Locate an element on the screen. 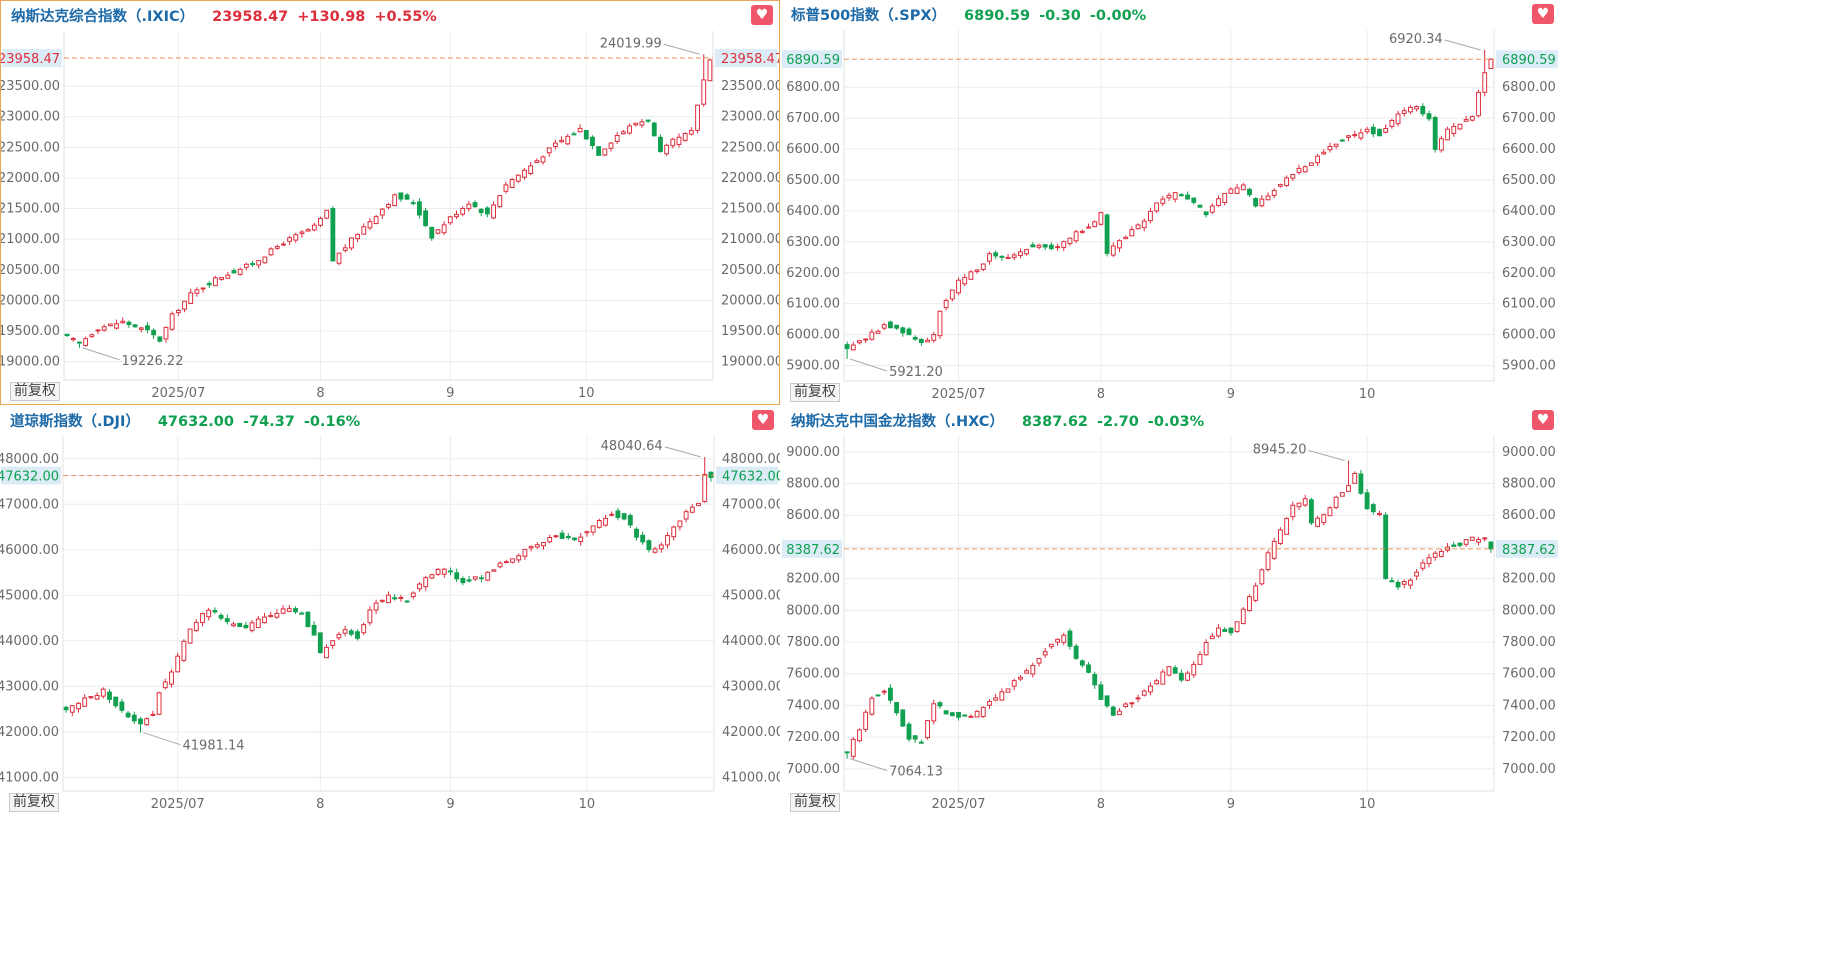 The image size is (1845, 956). y-tick-label-left: 6200.00 is located at coordinates (813, 273).